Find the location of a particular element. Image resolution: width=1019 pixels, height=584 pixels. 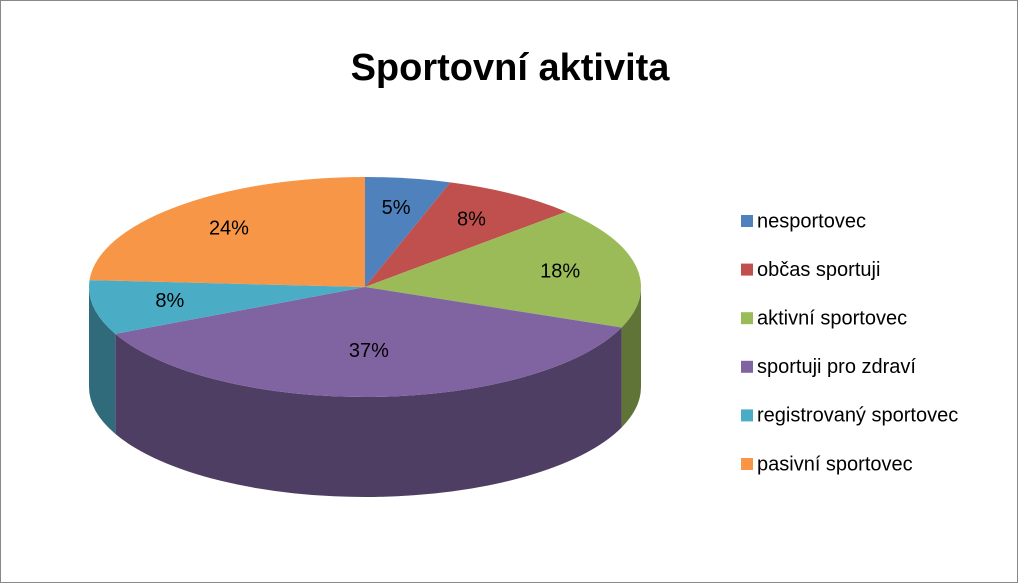

legend-label: aktivní sportovec is located at coordinates (832, 318).